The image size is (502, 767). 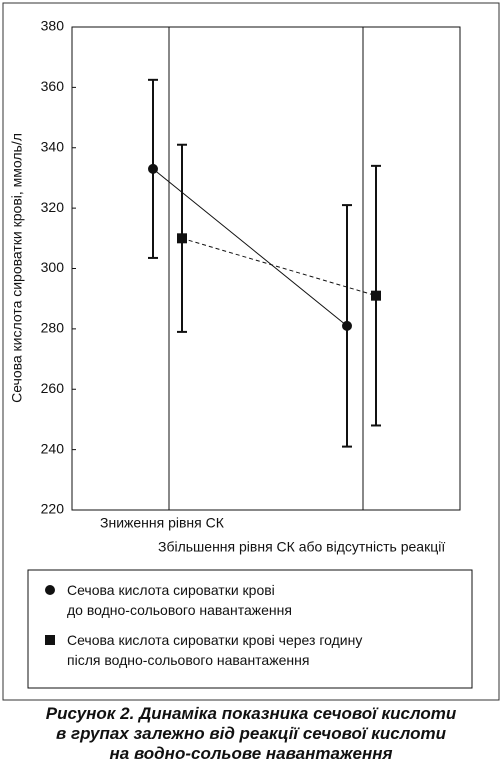 I want to click on y-axis-label: Сечова кислота сироватки крові, ммоль/л, so click(x=17, y=268).